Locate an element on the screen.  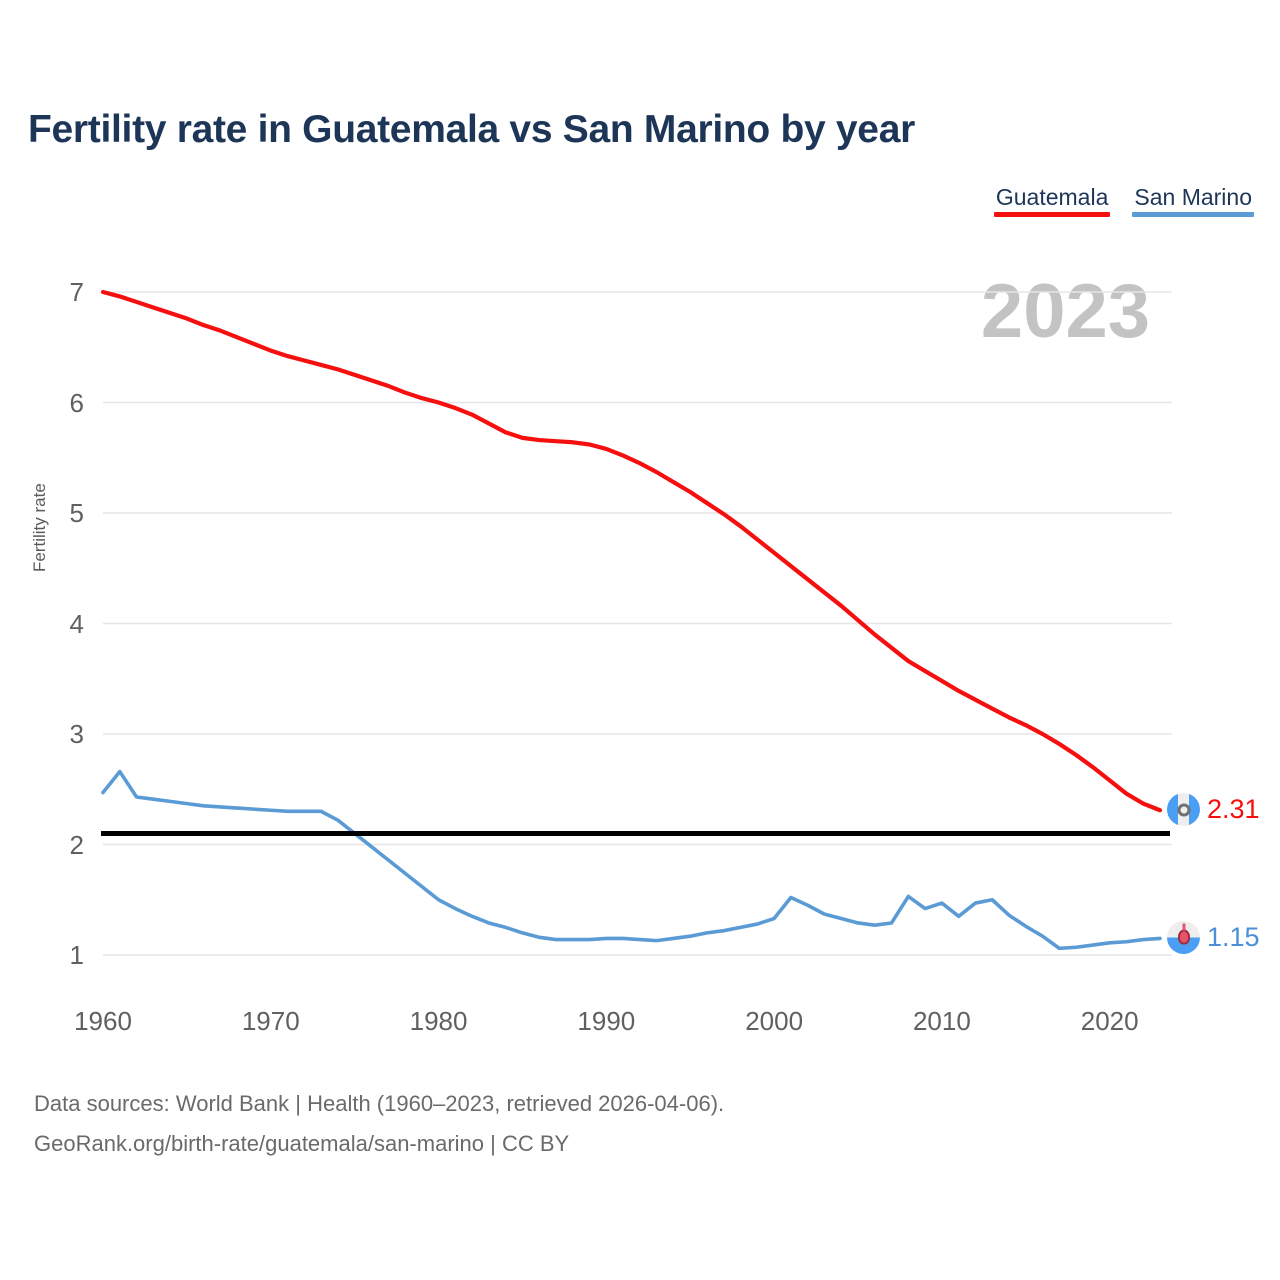
guatemala-flag-icon is located at coordinates (1183, 810).